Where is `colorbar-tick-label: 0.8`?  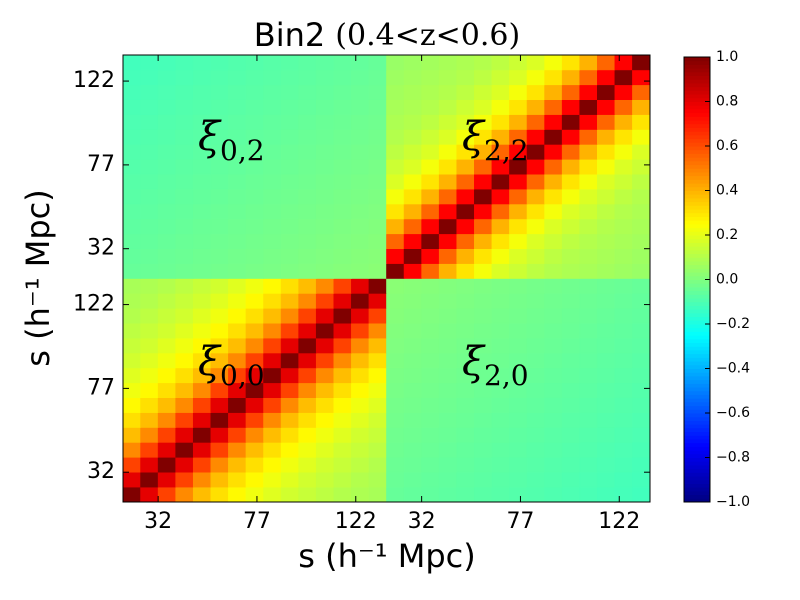 colorbar-tick-label: 0.8 is located at coordinates (727, 102).